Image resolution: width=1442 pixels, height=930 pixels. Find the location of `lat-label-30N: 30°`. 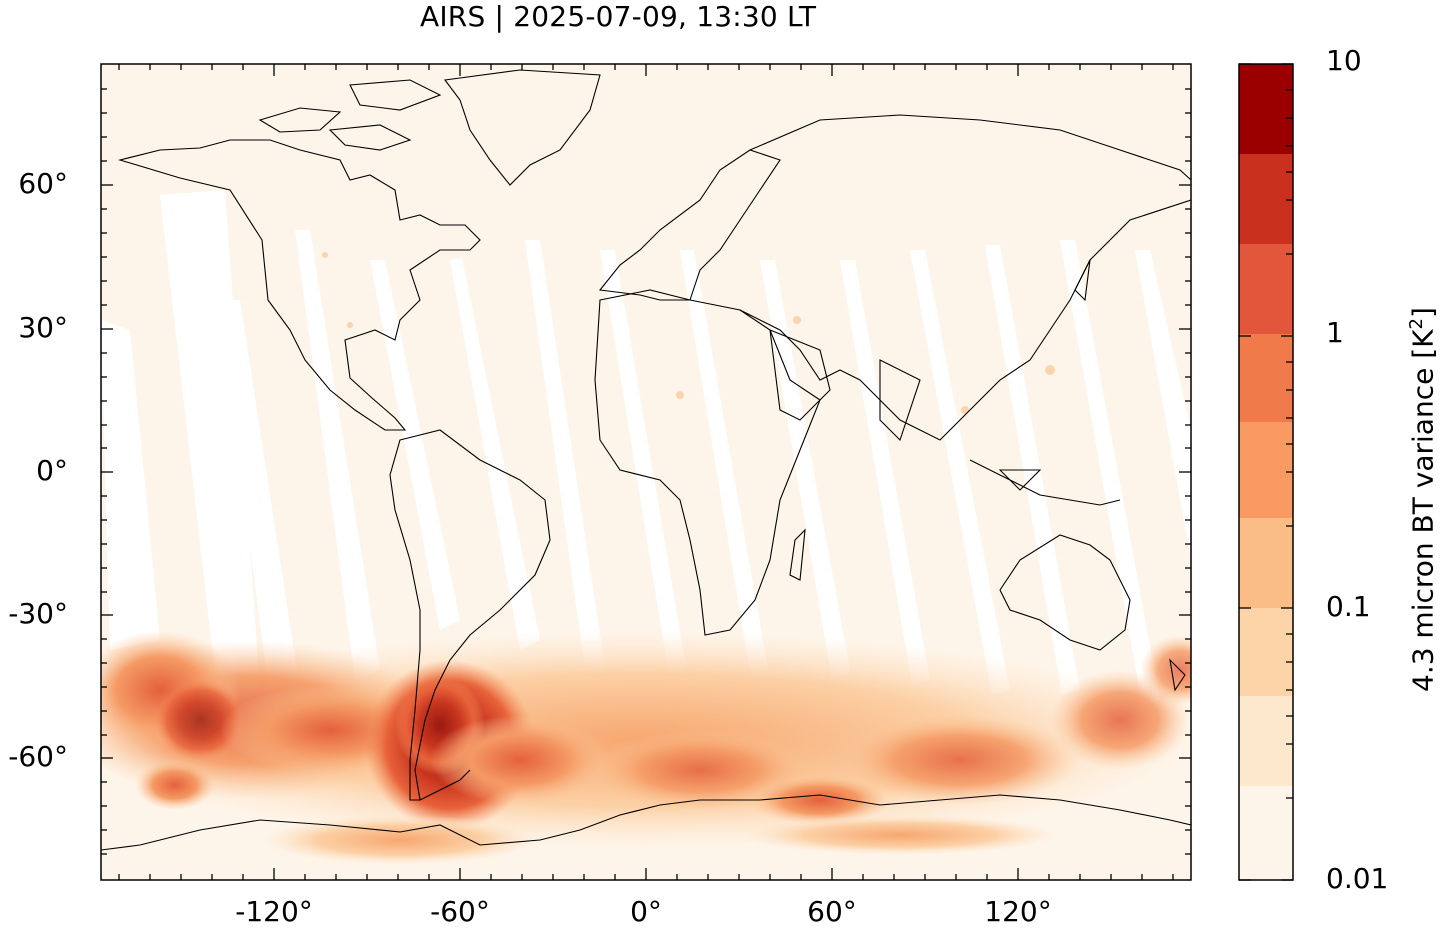

lat-label-30N: 30° is located at coordinates (43, 327).